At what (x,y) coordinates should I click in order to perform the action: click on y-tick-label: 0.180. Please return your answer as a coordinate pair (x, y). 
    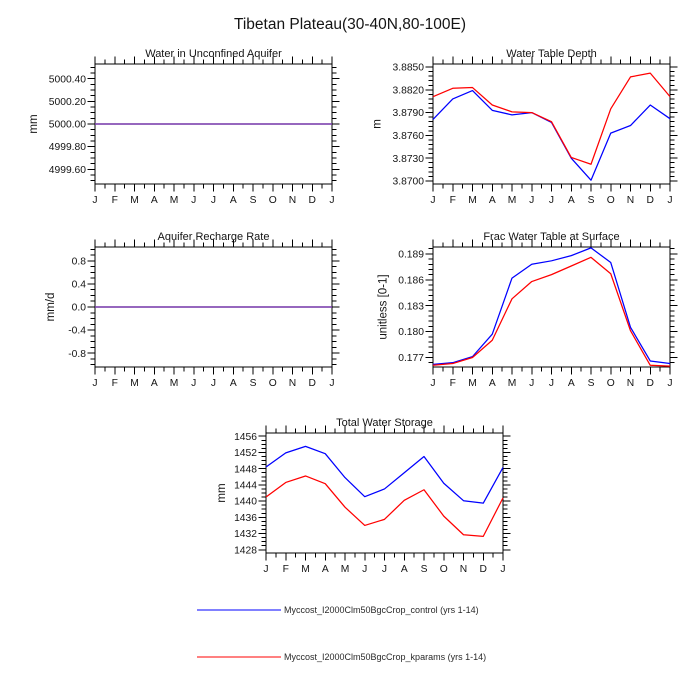
    Looking at the image, I should click on (411, 332).